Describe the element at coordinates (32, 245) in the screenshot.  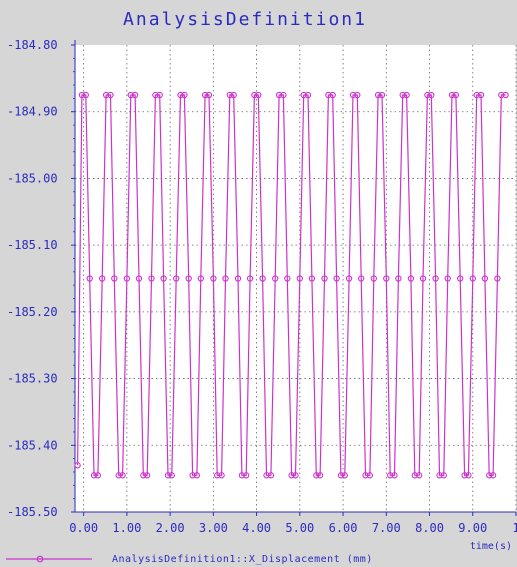
I see `y-tick-label: -185.10` at that location.